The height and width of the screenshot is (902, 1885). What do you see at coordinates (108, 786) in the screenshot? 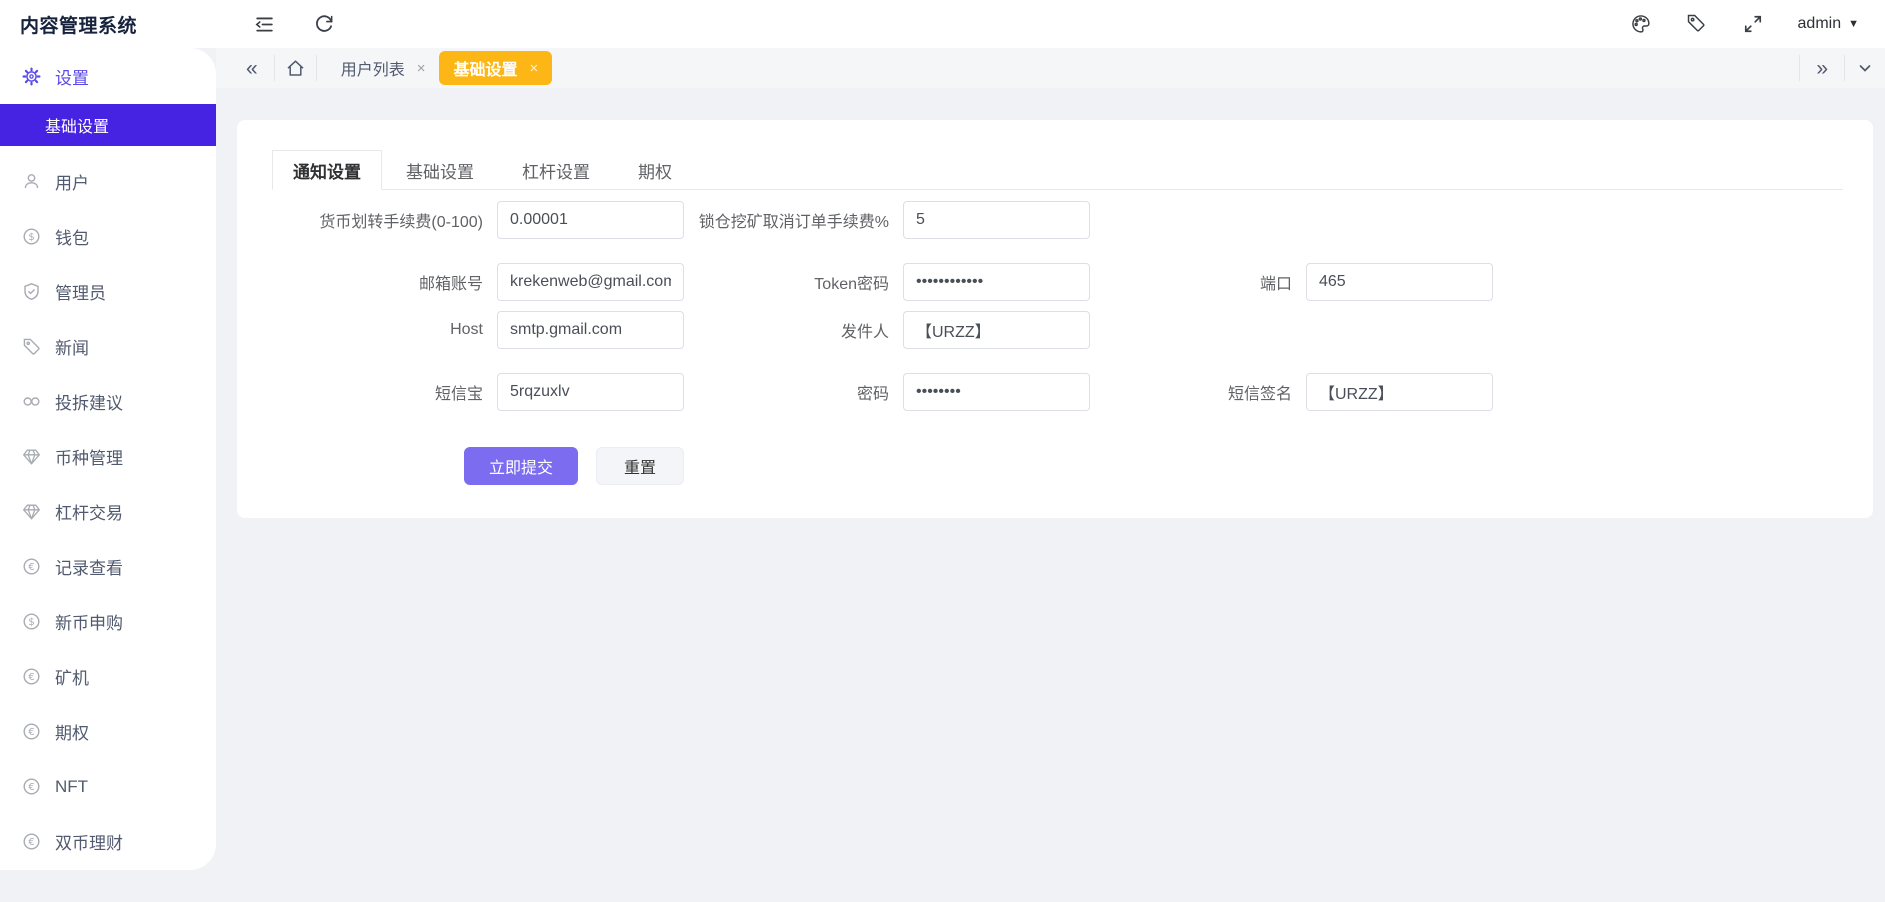
I see `sidebar-item-nft: NFT` at bounding box center [108, 786].